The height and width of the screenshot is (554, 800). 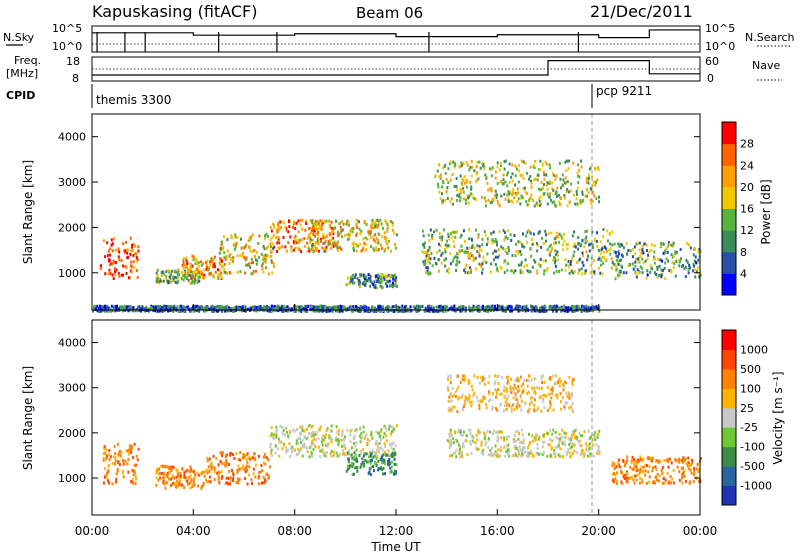 I want to click on power-colorbar-label: 28, so click(x=747, y=144).